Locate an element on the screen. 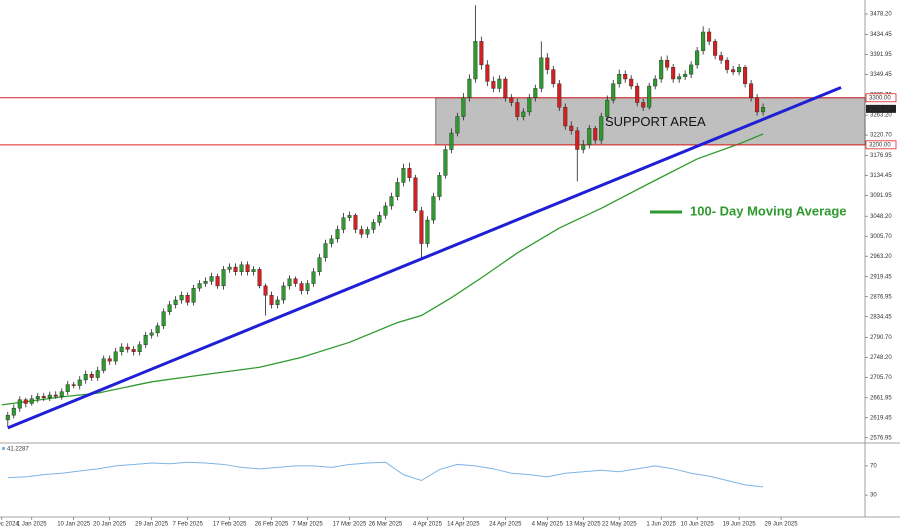 Image resolution: width=900 pixels, height=530 pixels. y-tick-label: 2834.45 is located at coordinates (881, 317).